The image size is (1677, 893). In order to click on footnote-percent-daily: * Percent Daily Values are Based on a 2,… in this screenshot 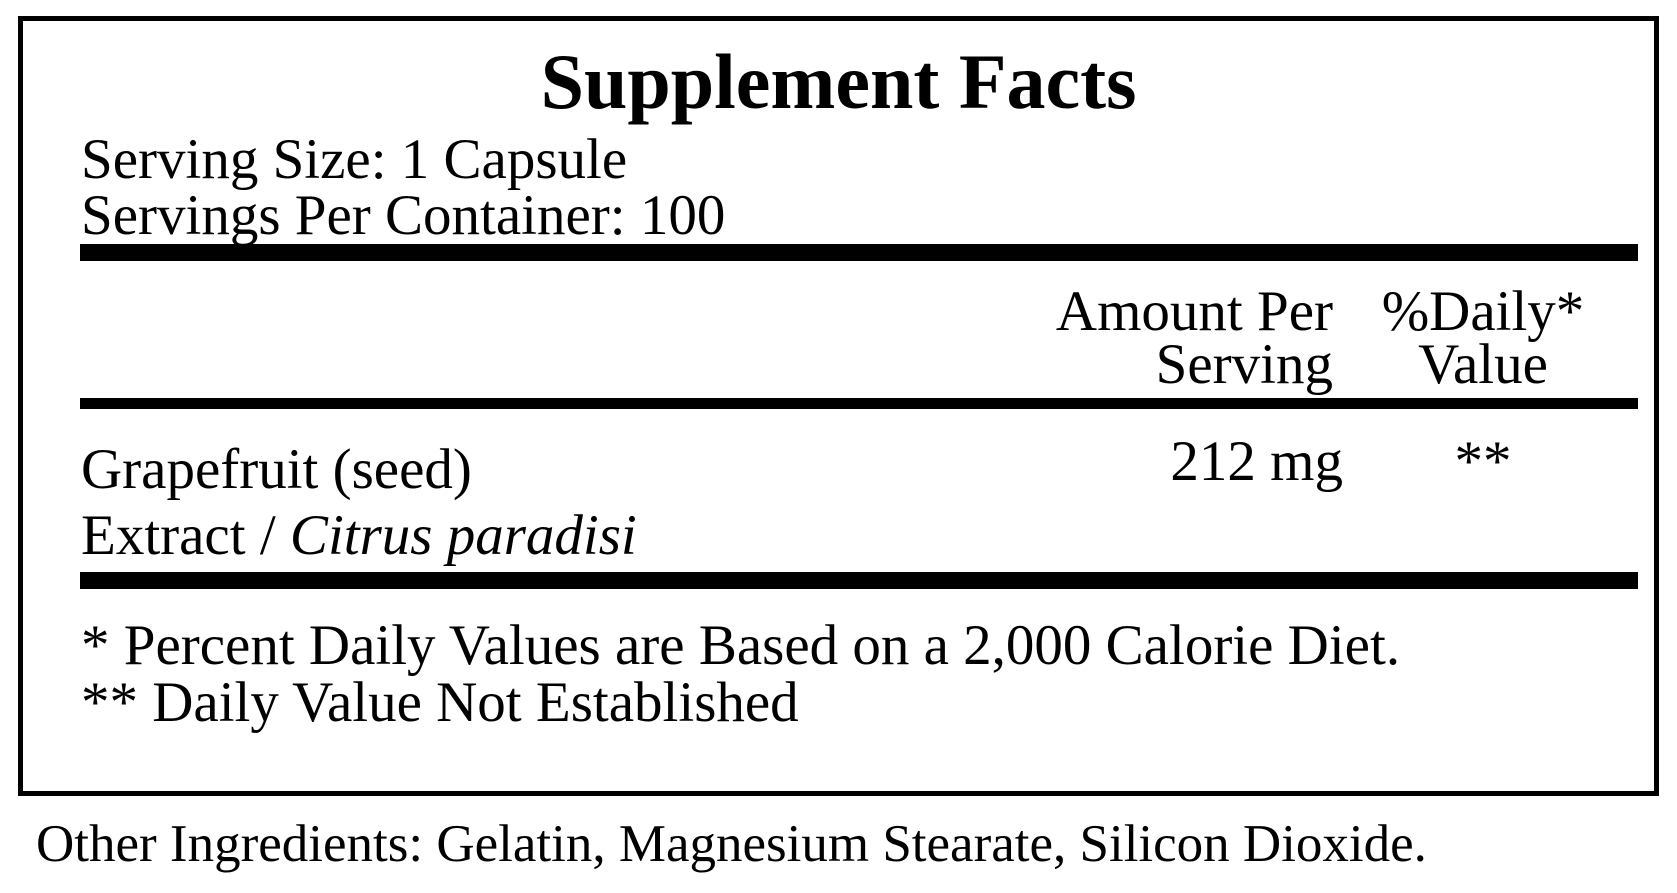, I will do `click(741, 645)`.